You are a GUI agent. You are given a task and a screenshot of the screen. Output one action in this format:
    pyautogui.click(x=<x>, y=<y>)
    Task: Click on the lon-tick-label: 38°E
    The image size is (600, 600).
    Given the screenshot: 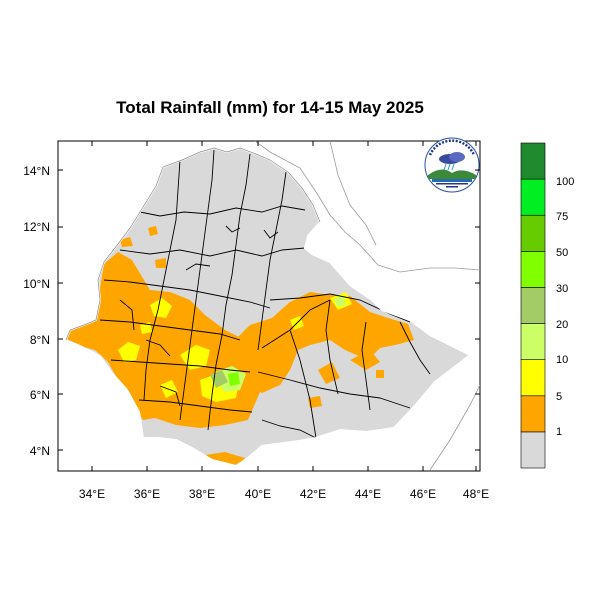 What is the action you would take?
    pyautogui.click(x=202, y=494)
    